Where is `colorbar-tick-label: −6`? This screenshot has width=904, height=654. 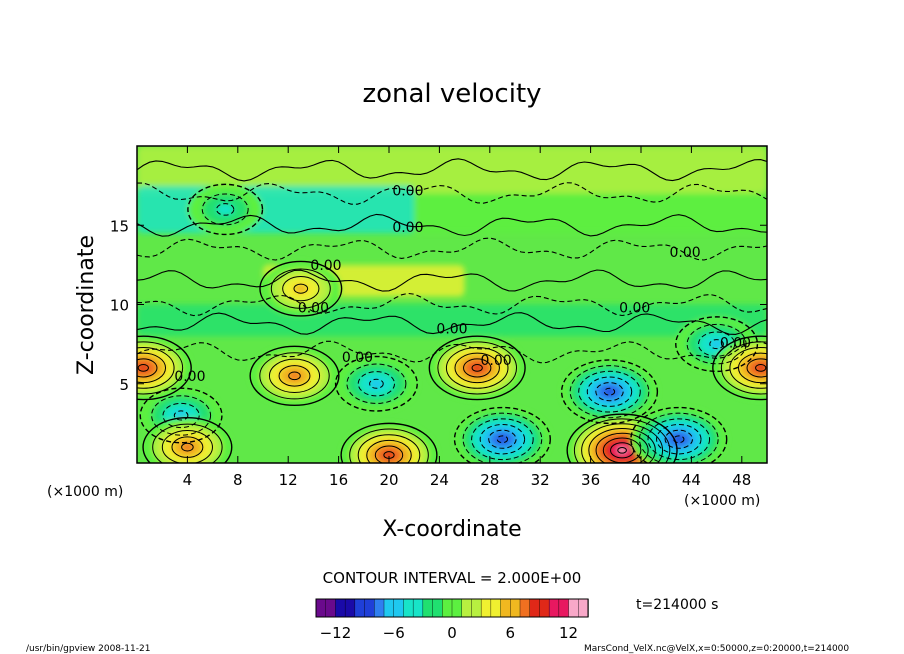 colorbar-tick-label: −6 is located at coordinates (394, 633).